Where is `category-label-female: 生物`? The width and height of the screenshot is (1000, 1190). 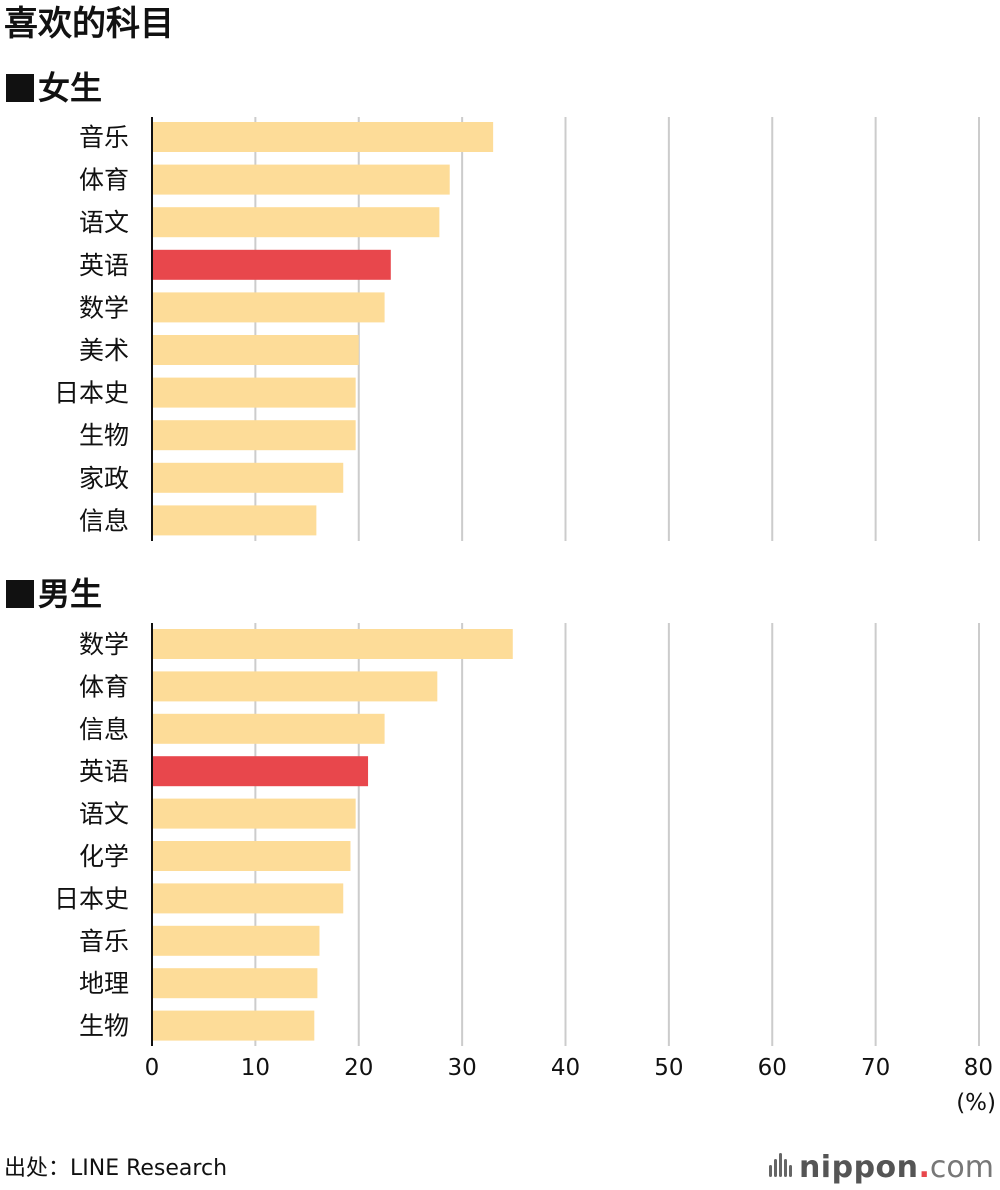 category-label-female: 生物 is located at coordinates (104, 435).